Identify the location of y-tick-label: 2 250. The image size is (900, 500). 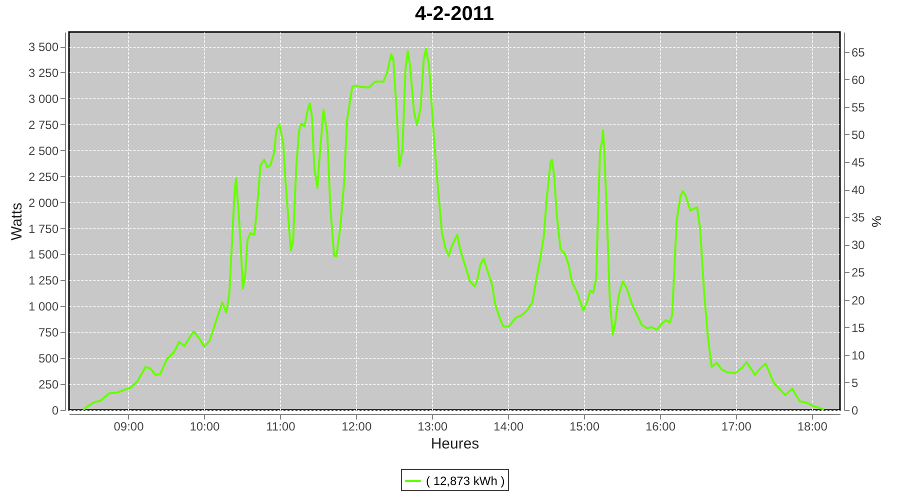
(43, 177).